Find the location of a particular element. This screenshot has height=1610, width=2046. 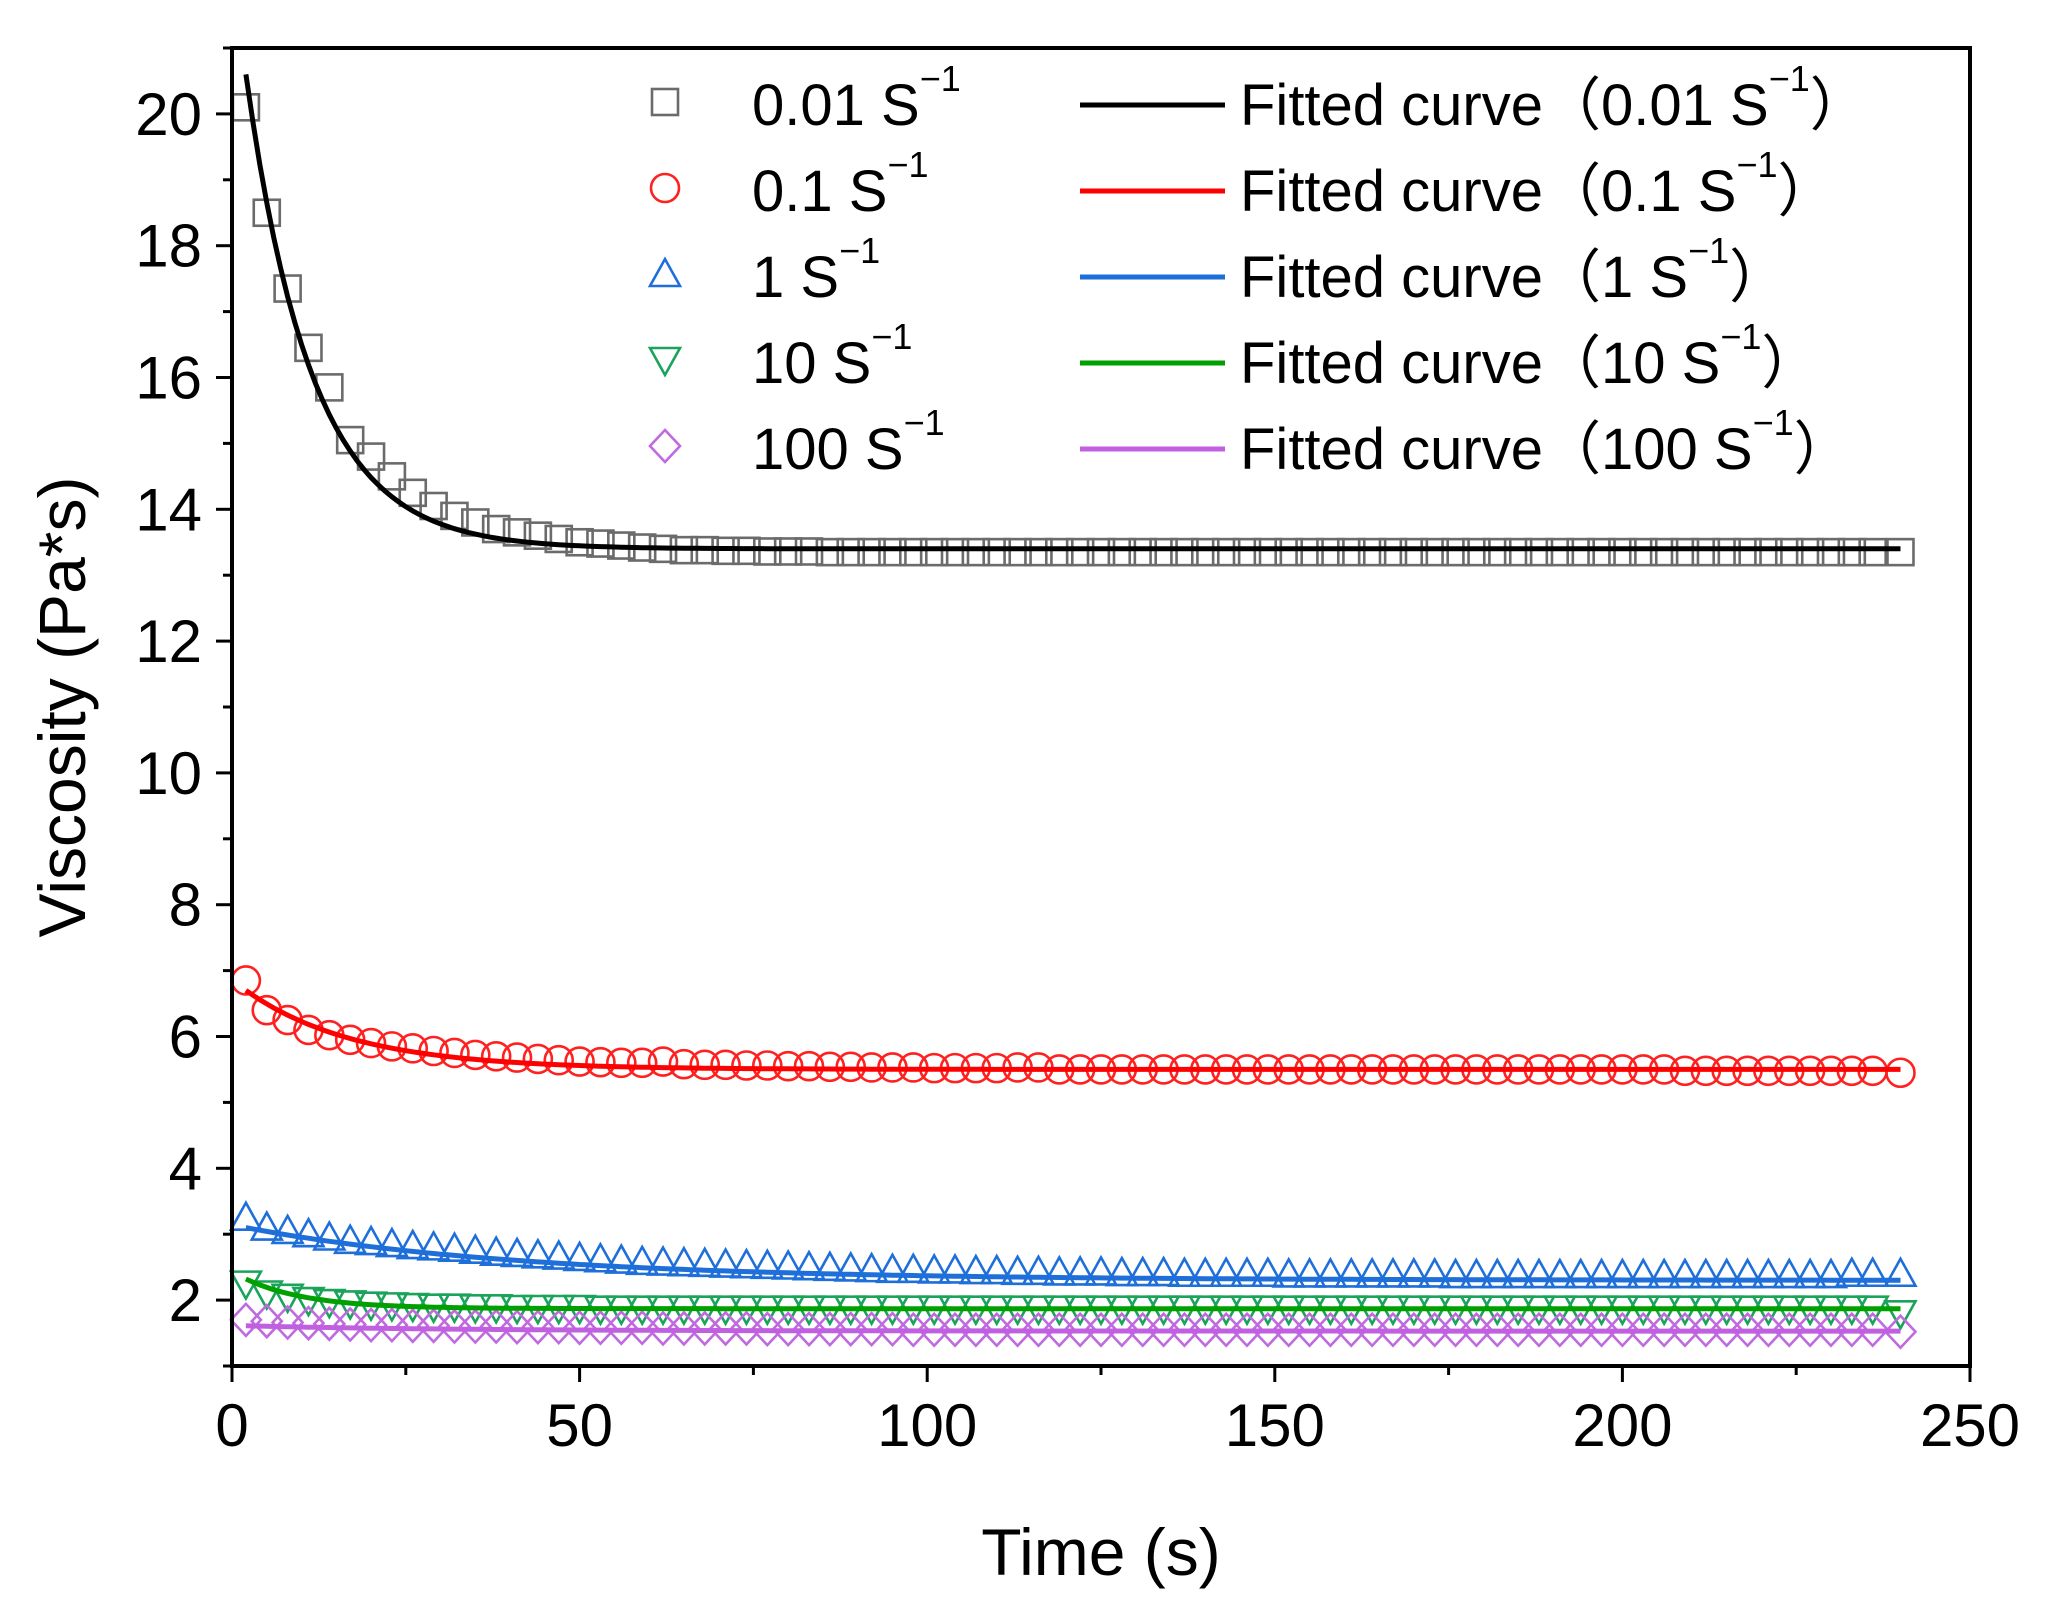

x-tick-label: 50 is located at coordinates (579, 1425).